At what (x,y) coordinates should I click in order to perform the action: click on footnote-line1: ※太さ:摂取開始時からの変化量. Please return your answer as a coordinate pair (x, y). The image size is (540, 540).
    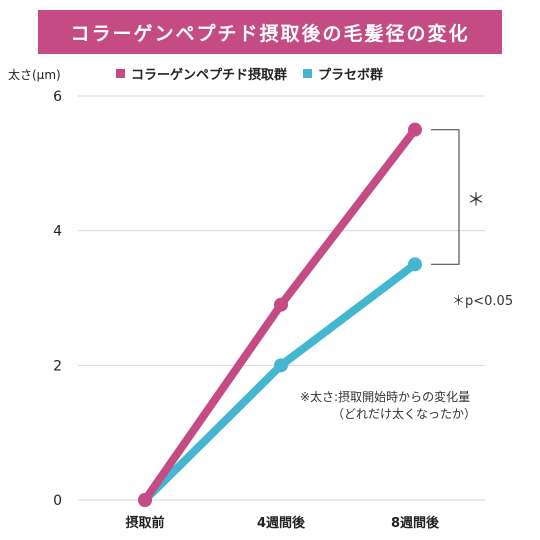
    Looking at the image, I should click on (385, 397).